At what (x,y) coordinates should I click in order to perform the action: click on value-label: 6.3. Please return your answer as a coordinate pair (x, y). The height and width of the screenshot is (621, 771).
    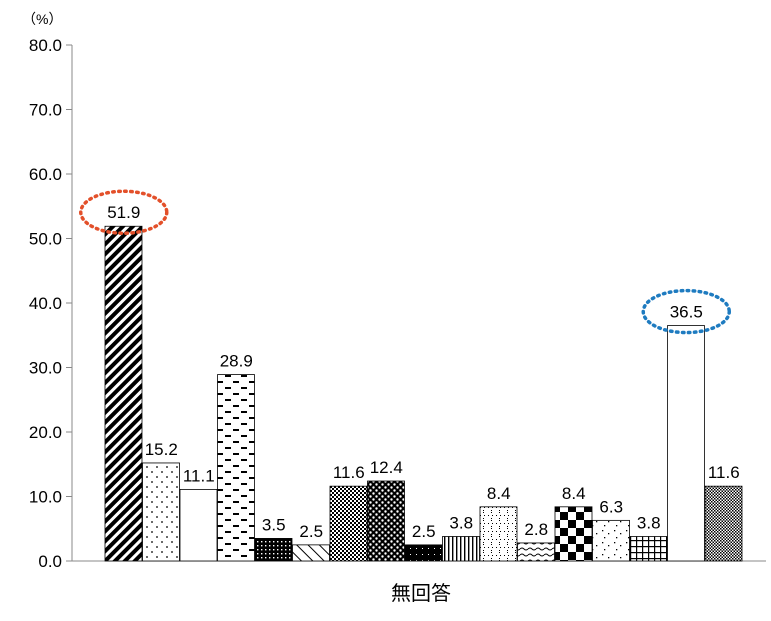
    Looking at the image, I should click on (611, 506).